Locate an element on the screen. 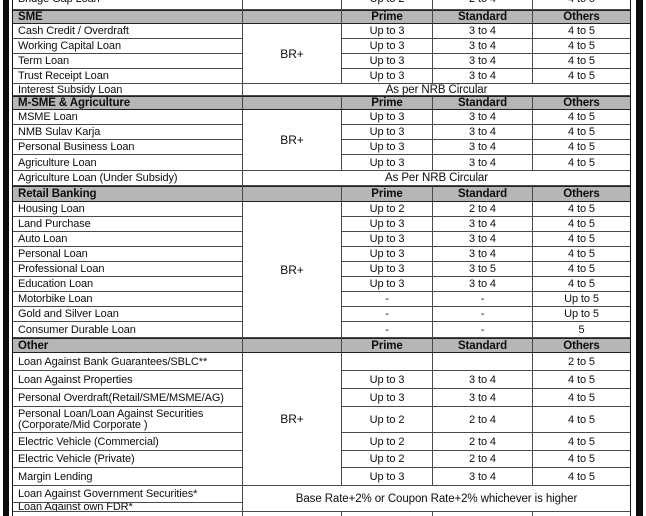 This screenshot has width=646, height=516. rate-standard: 3 to 5 is located at coordinates (483, 269).